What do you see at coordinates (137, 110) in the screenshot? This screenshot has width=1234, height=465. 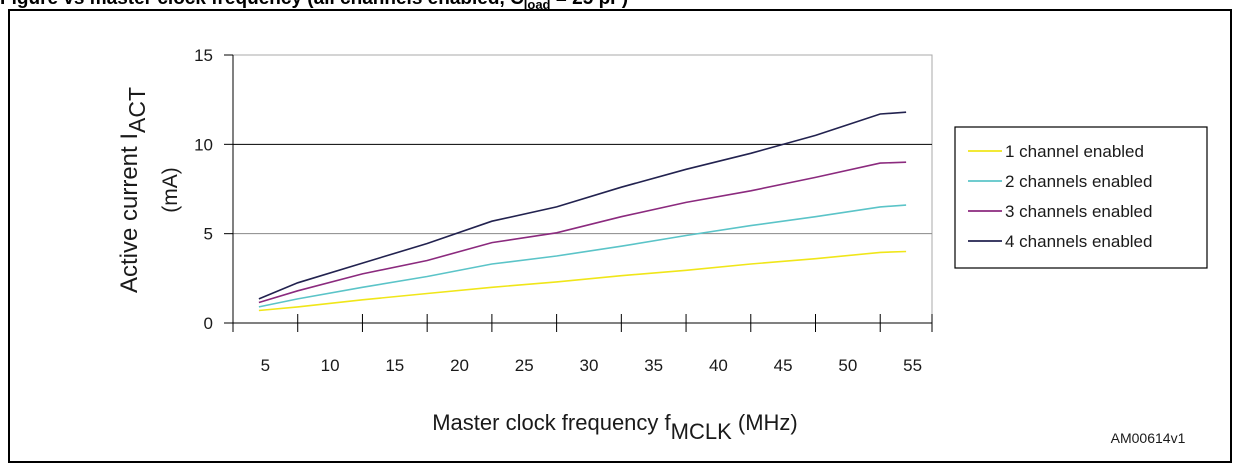 I see `y-axis-label-sub: ACT` at bounding box center [137, 110].